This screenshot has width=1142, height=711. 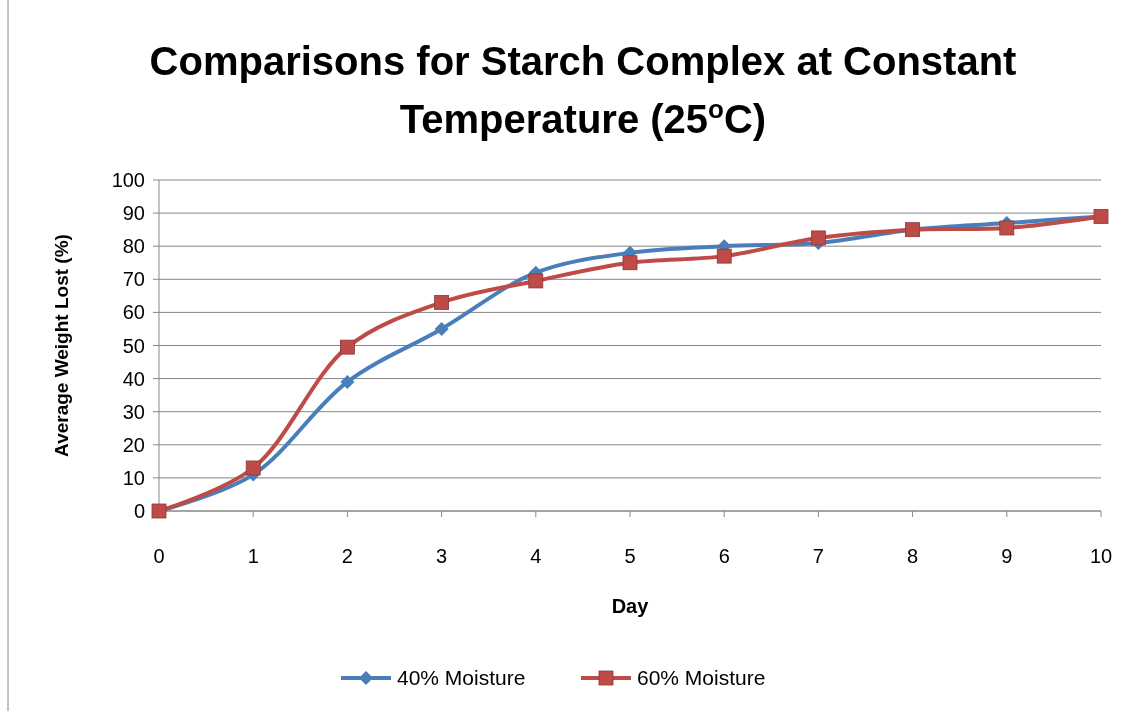 What do you see at coordinates (1007, 556) in the screenshot?
I see `x-tick-label: 9` at bounding box center [1007, 556].